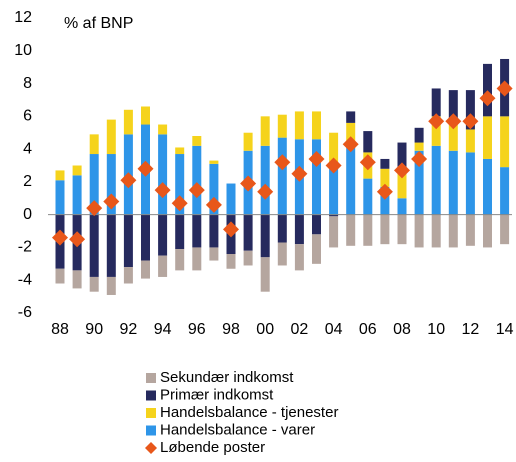 Image resolution: width=516 pixels, height=462 pixels. Describe the element at coordinates (60, 329) in the screenshot. I see `x-tick-label: 88` at that location.